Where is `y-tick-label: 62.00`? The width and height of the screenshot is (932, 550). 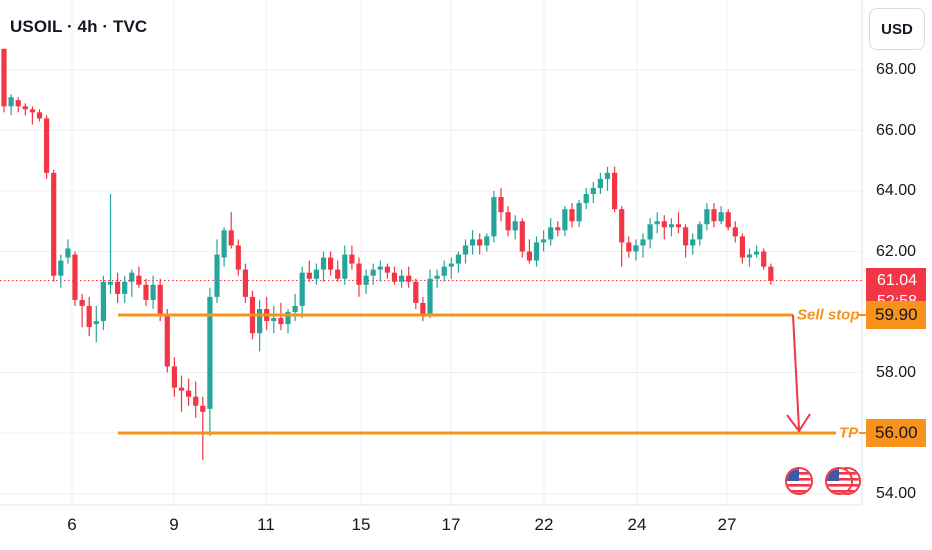
y-tick-label: 62.00 is located at coordinates (896, 251).